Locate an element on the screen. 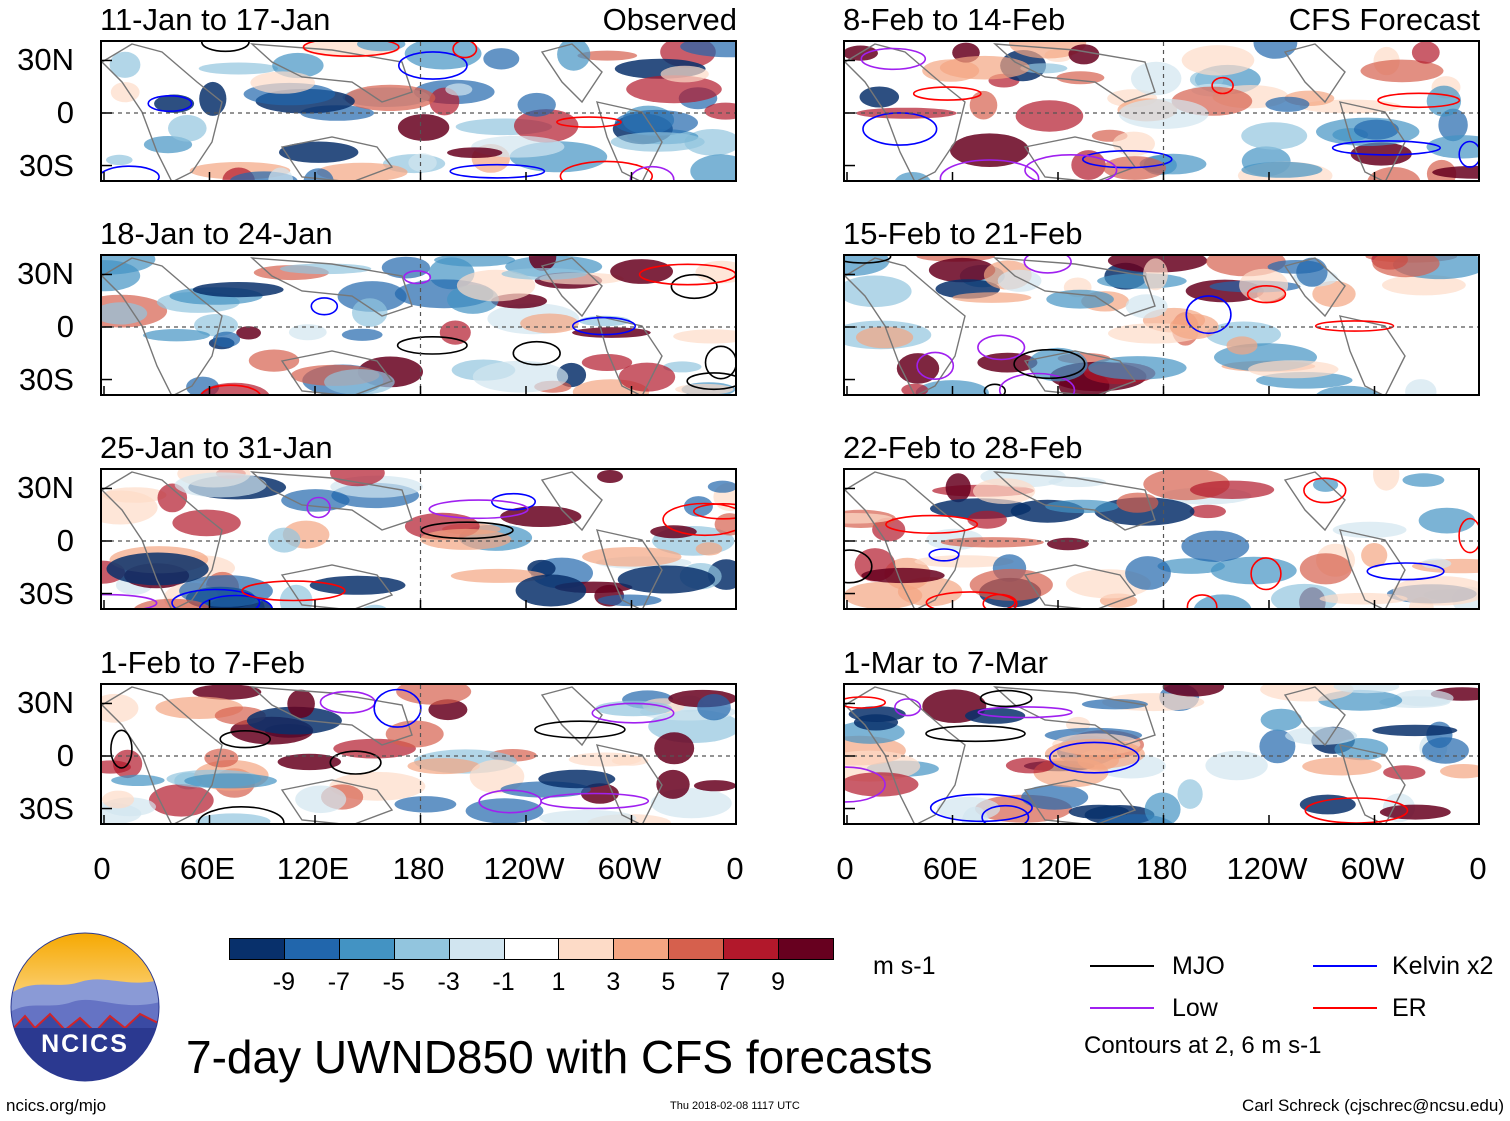  panel-title: 8-Feb to 14-Feb is located at coordinates (954, 19).